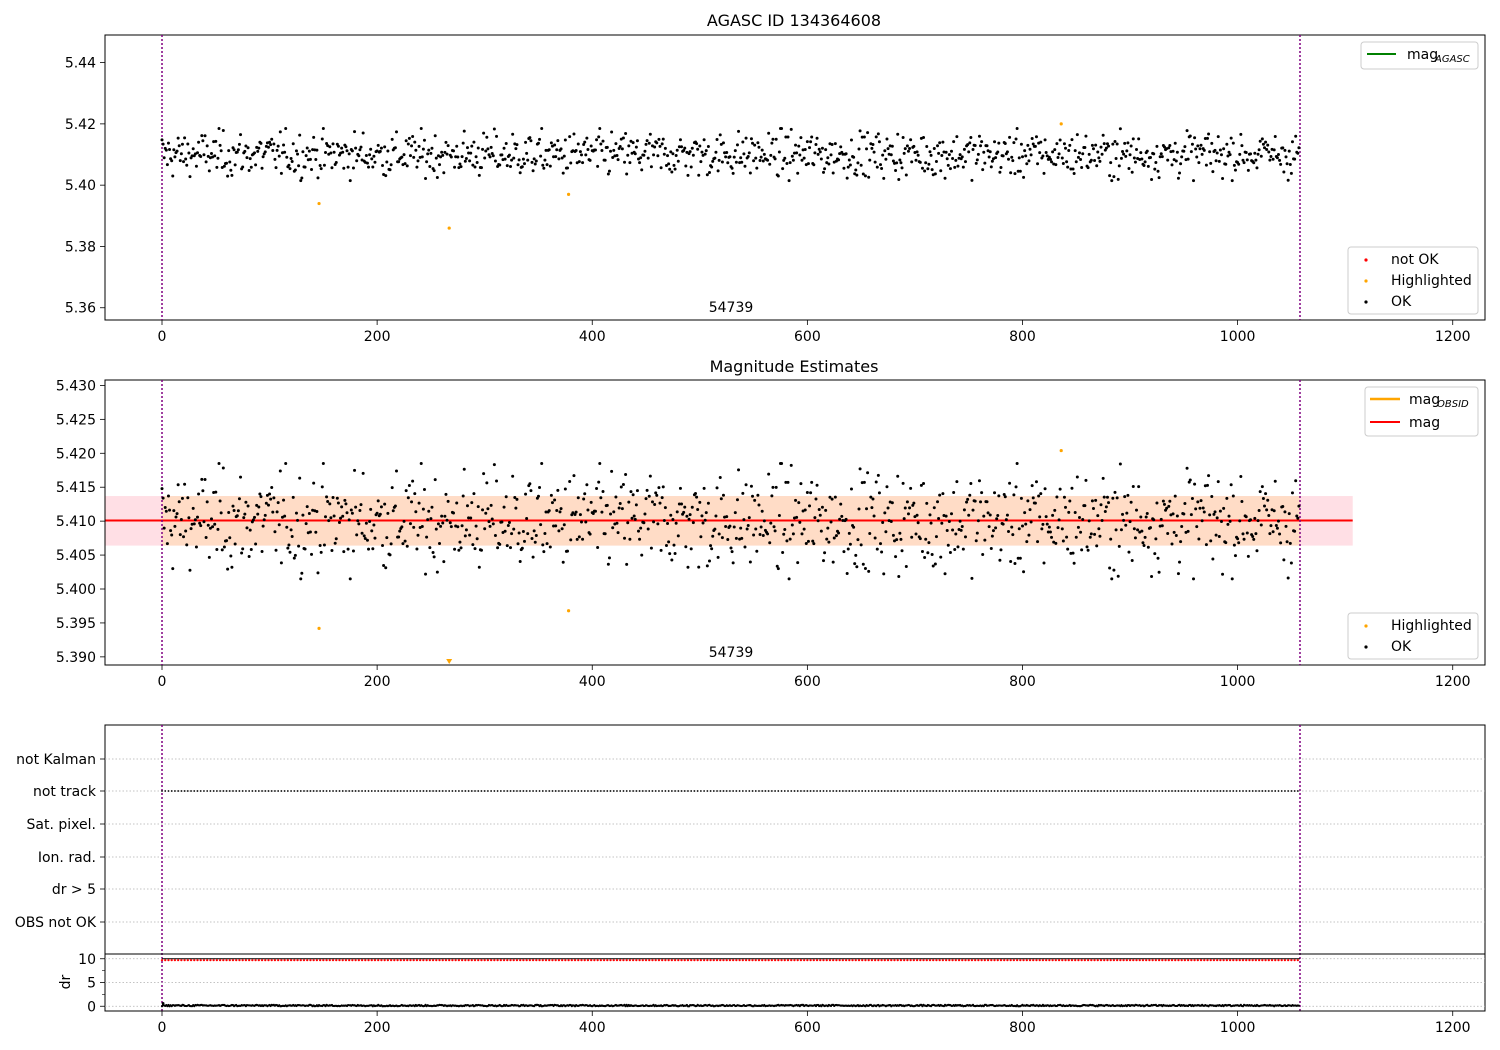 The width and height of the screenshot is (1500, 1050). I want to click on panel2-legend-lines: mag OBSID mag, so click(1421, 411).